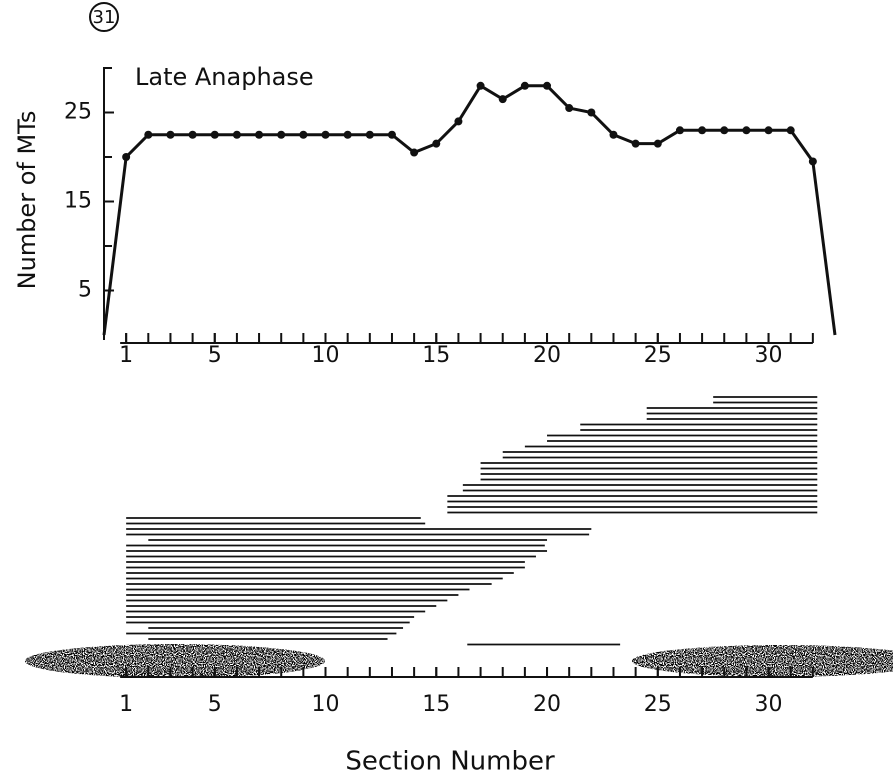  I want to click on chart-title: Late Anaphase, so click(224, 77).